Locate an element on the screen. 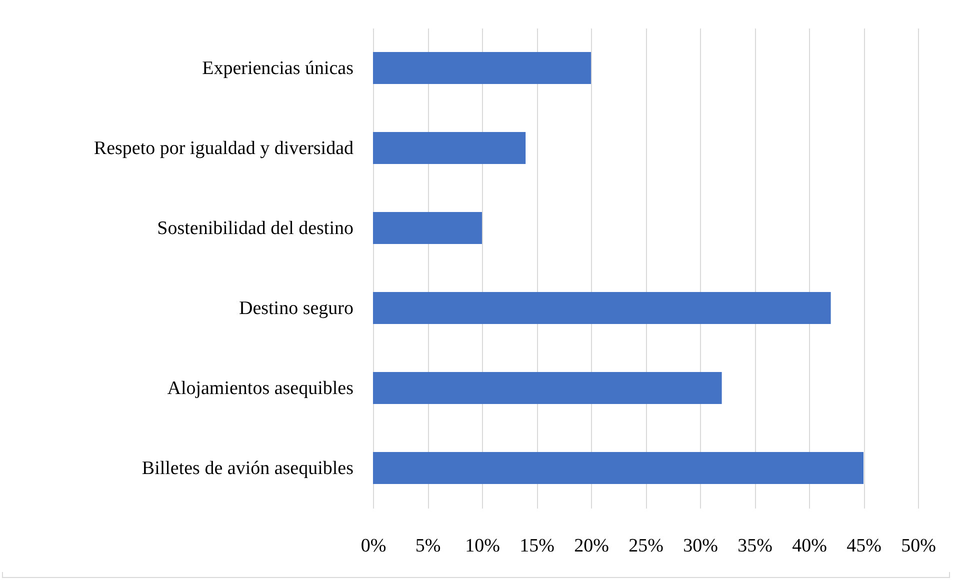 This screenshot has width=954, height=582. y-tick-label: Experiencias únicas is located at coordinates (278, 68).